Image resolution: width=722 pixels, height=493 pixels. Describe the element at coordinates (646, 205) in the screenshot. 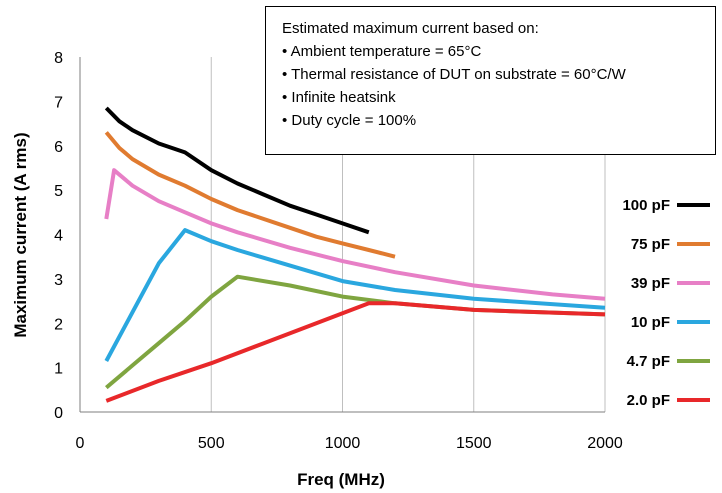

I see `legend-label: 100 pF` at that location.